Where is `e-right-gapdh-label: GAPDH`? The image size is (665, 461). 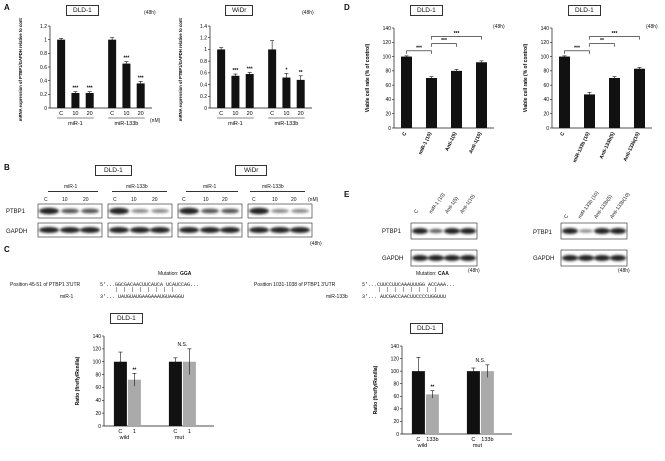
e-right-gapdh-label: GAPDH is located at coordinates (544, 259).